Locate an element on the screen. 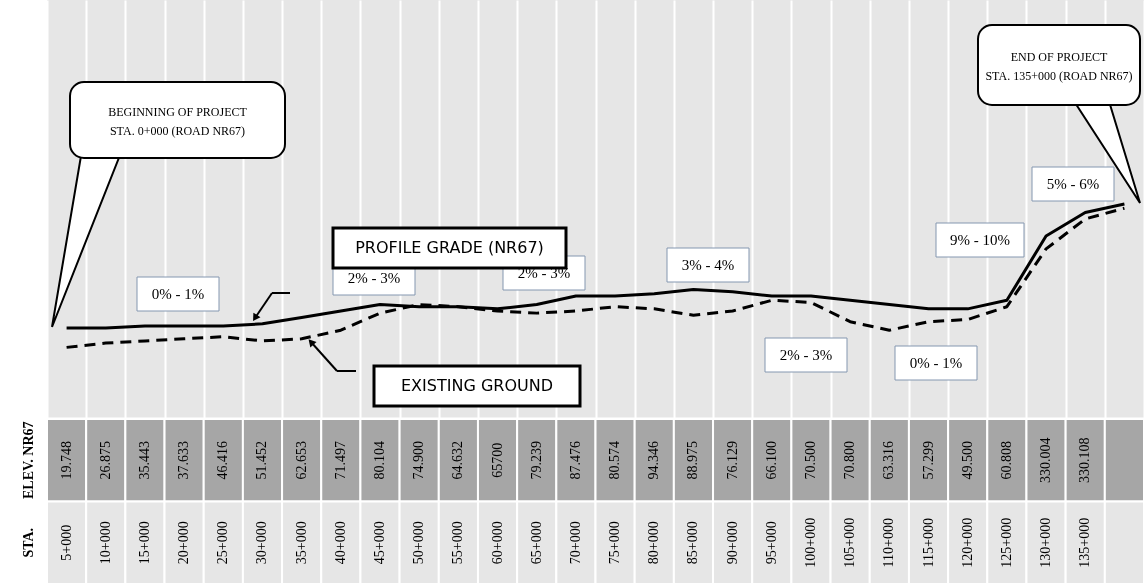  x-tick-label: 110+000 is located at coordinates (889, 543).